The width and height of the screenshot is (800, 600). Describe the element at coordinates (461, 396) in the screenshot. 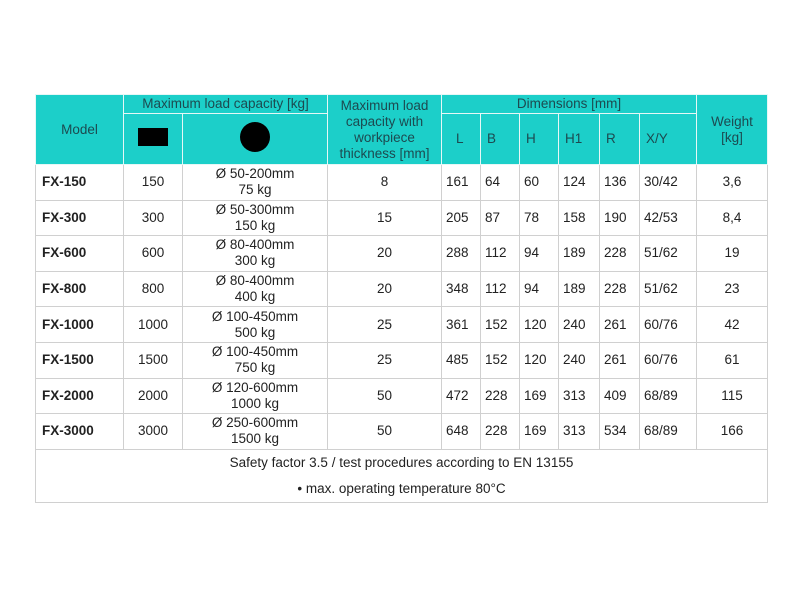

I see `cell-l: 472` at that location.